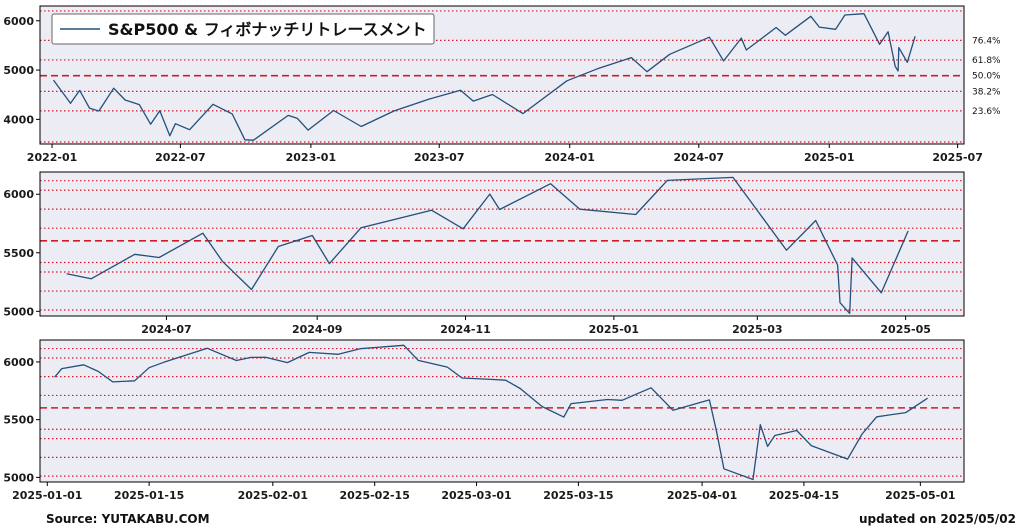  Describe the element at coordinates (273, 495) in the screenshot. I see `x-tick-label: 2025-02-01` at that location.